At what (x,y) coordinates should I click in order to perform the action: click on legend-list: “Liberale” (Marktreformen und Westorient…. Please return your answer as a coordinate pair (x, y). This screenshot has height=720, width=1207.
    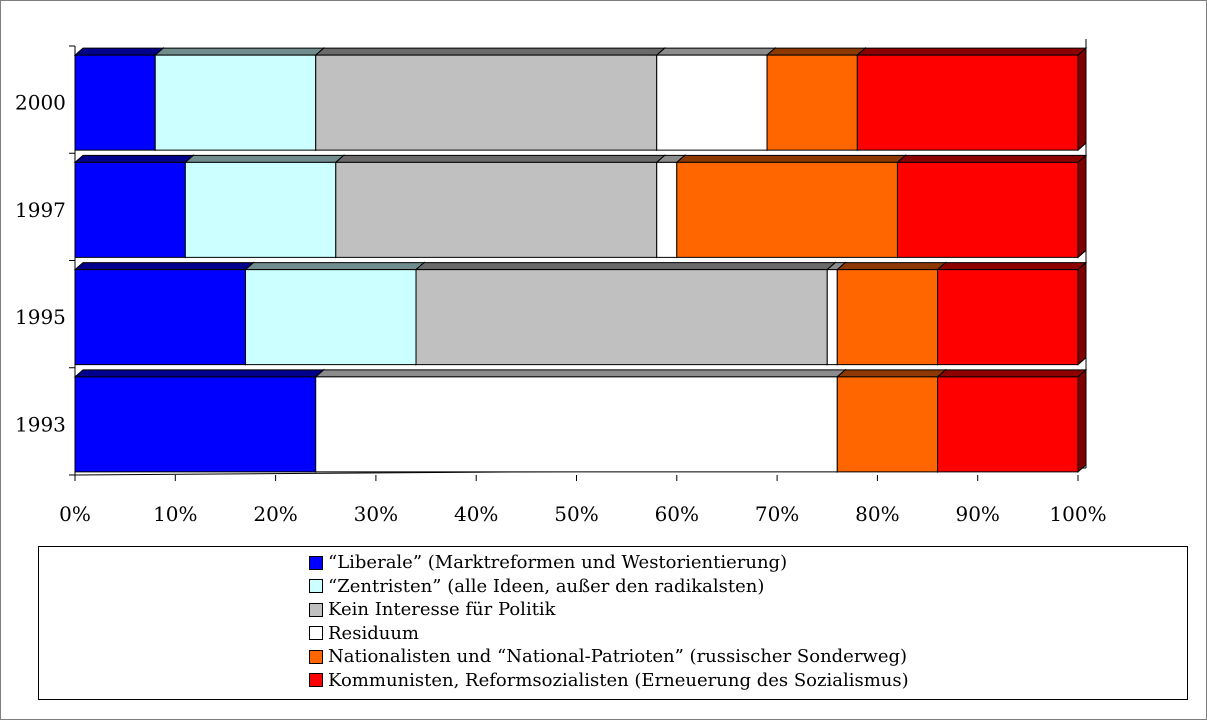
    Looking at the image, I should click on (609, 621).